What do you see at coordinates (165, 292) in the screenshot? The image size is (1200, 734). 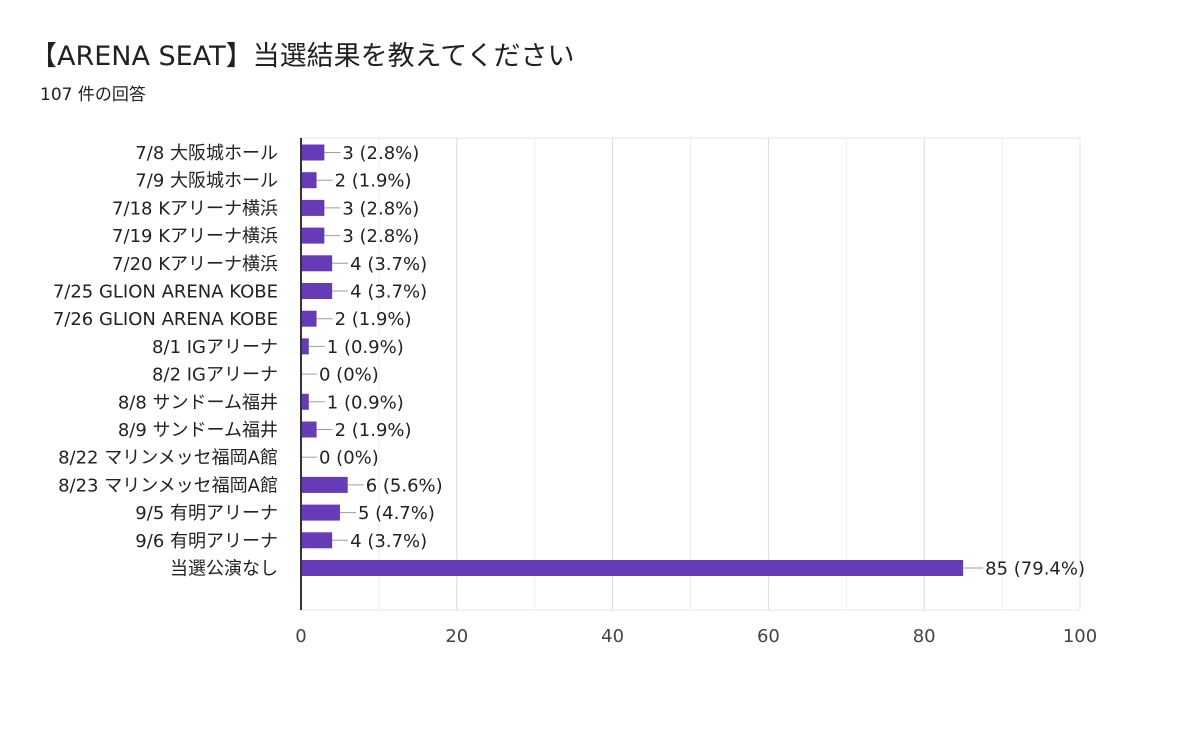 I see `category-label: 7/25 GLION ARENA KOBE` at bounding box center [165, 292].